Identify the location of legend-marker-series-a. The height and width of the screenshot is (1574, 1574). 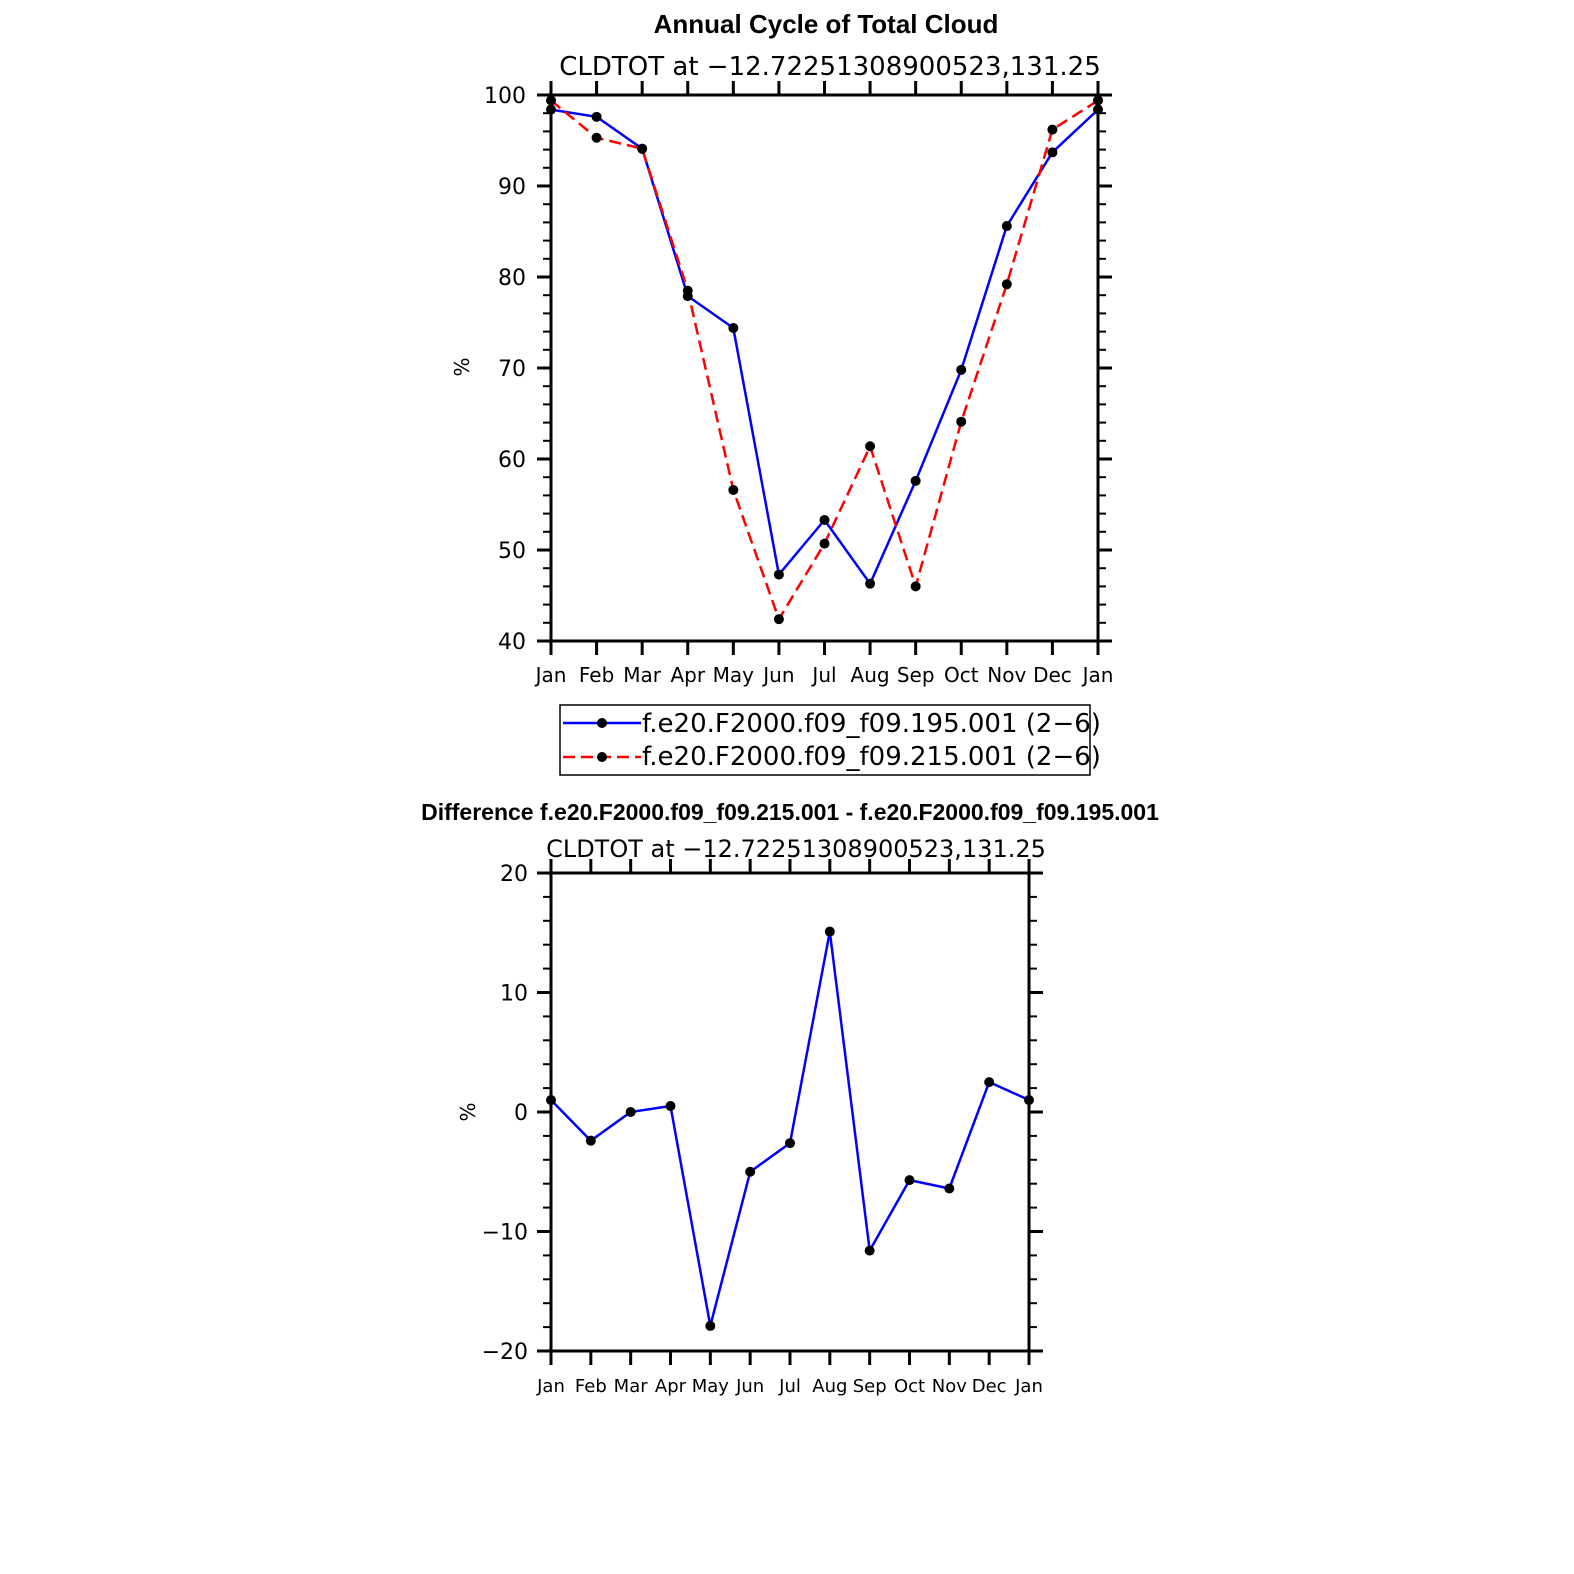
(602, 723).